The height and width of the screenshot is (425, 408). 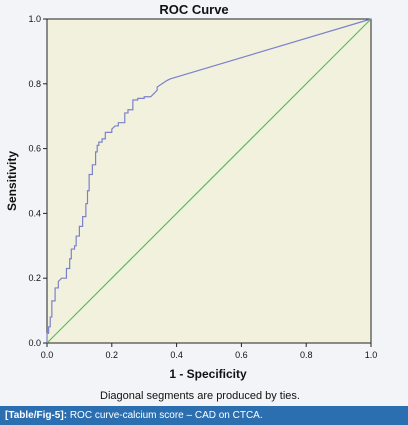 What do you see at coordinates (47, 355) in the screenshot?
I see `x-tick-label: 0.0` at bounding box center [47, 355].